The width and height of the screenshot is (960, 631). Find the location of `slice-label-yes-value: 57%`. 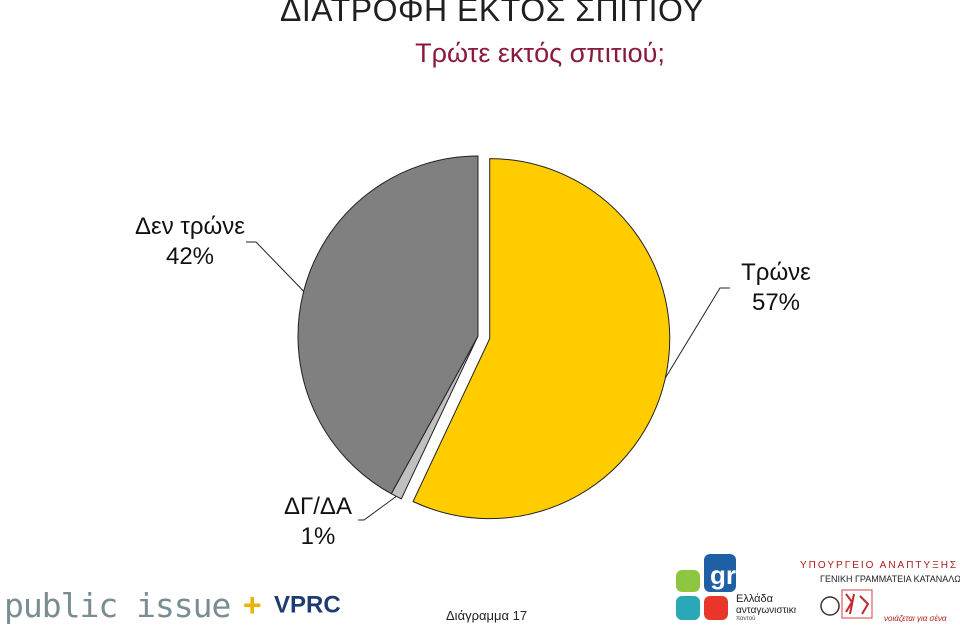

slice-label-yes-value: 57% is located at coordinates (776, 302).